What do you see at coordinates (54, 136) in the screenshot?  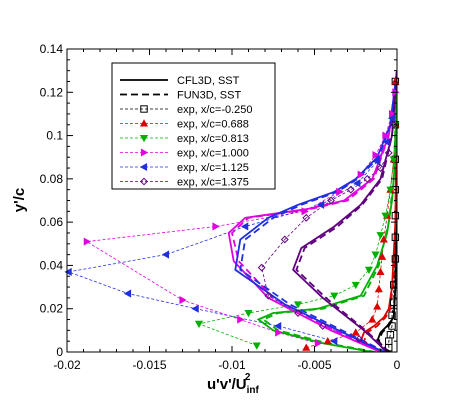 I see `y-tick-label: 0.1` at bounding box center [54, 136].